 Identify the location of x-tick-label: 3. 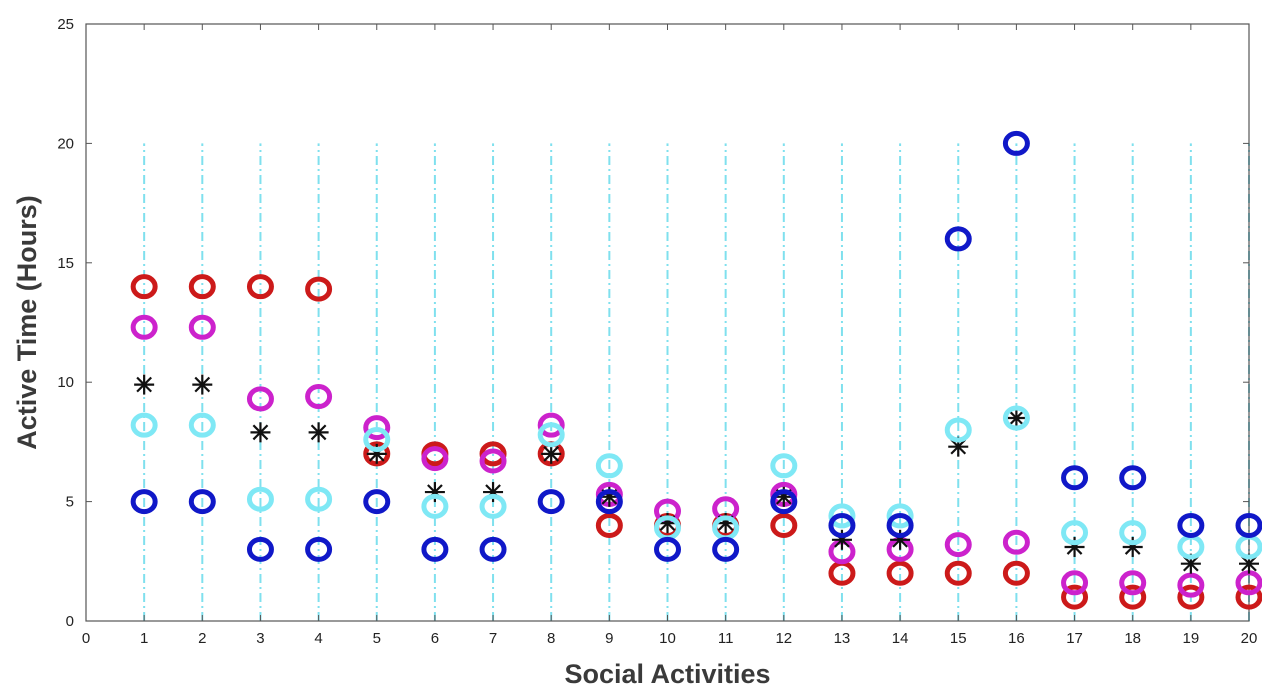
(260, 638).